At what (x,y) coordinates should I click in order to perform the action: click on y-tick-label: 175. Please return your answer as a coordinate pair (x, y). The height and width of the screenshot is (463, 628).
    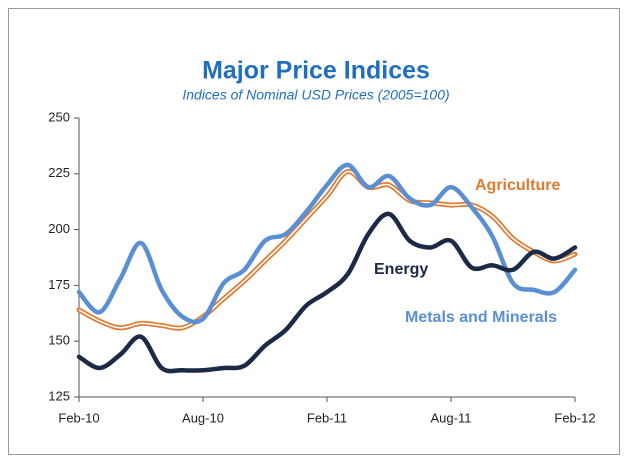
    Looking at the image, I should click on (59, 284).